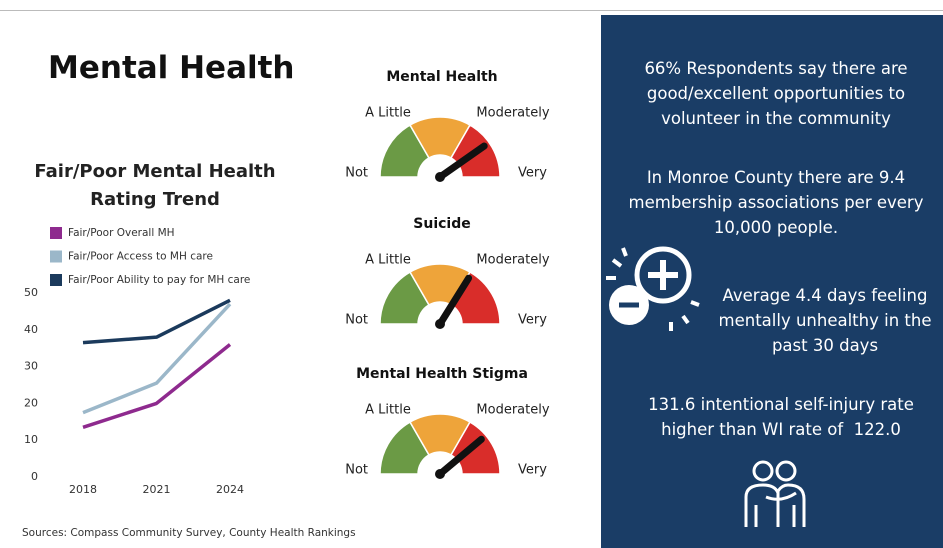  I want to click on legend-label: Fair/Poor Ability to pay for MH care, so click(159, 280).